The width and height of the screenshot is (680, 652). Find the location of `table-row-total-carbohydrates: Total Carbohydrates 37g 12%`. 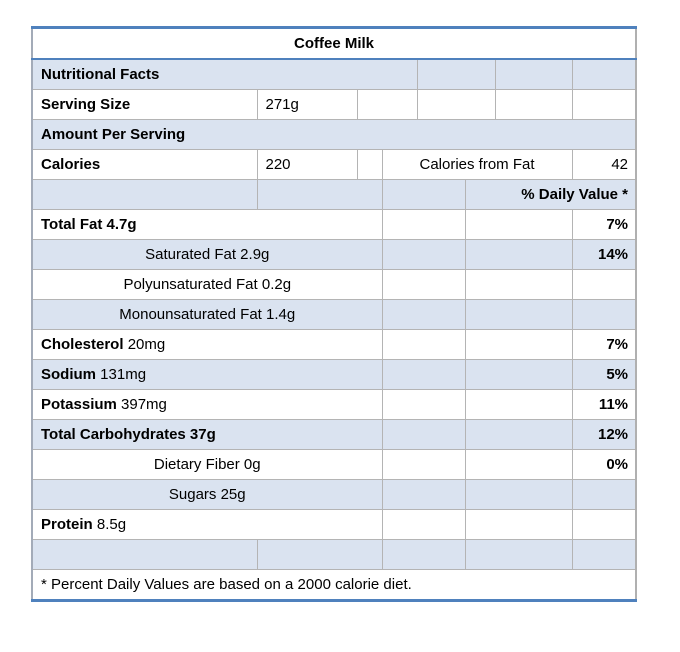

table-row-total-carbohydrates: Total Carbohydrates 37g 12% is located at coordinates (334, 434).